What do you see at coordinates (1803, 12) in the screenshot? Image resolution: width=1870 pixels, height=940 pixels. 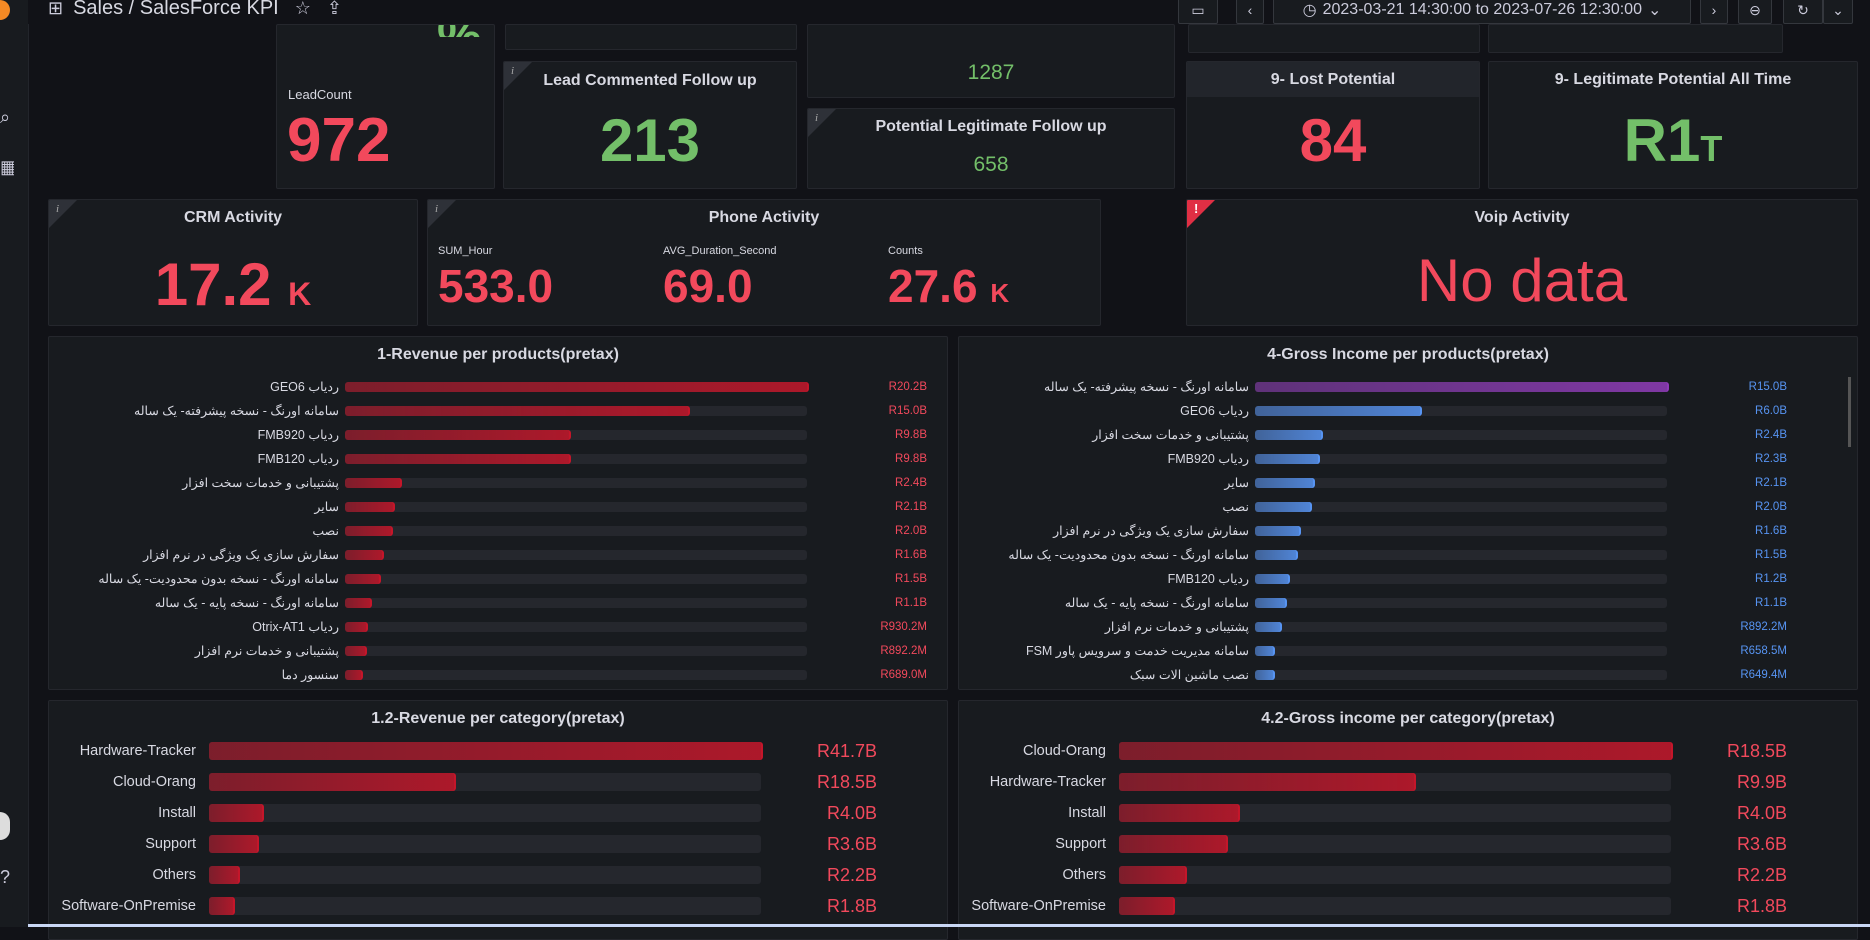 I see `refresh-button: ↻` at bounding box center [1803, 12].